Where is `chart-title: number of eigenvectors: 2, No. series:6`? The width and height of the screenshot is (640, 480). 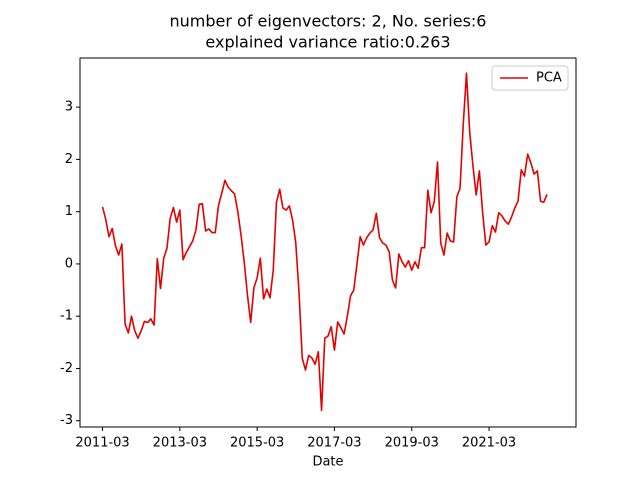 chart-title: number of eigenvectors: 2, No. series:6 is located at coordinates (328, 21).